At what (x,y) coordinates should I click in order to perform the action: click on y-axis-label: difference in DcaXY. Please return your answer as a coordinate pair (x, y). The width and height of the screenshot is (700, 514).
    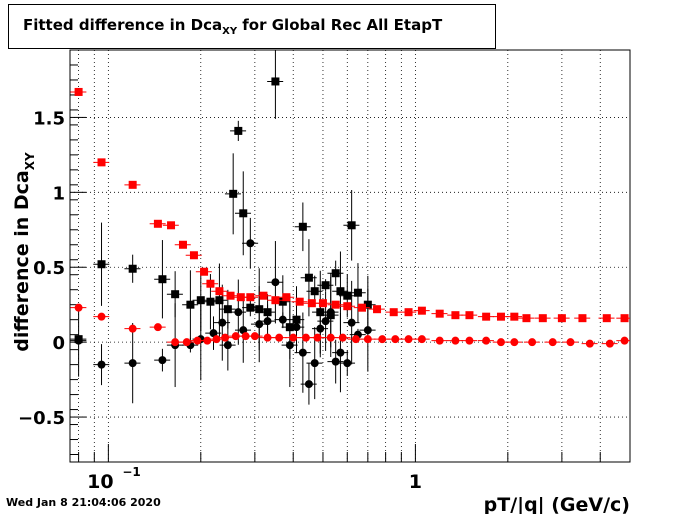
    Looking at the image, I should click on (24, 252).